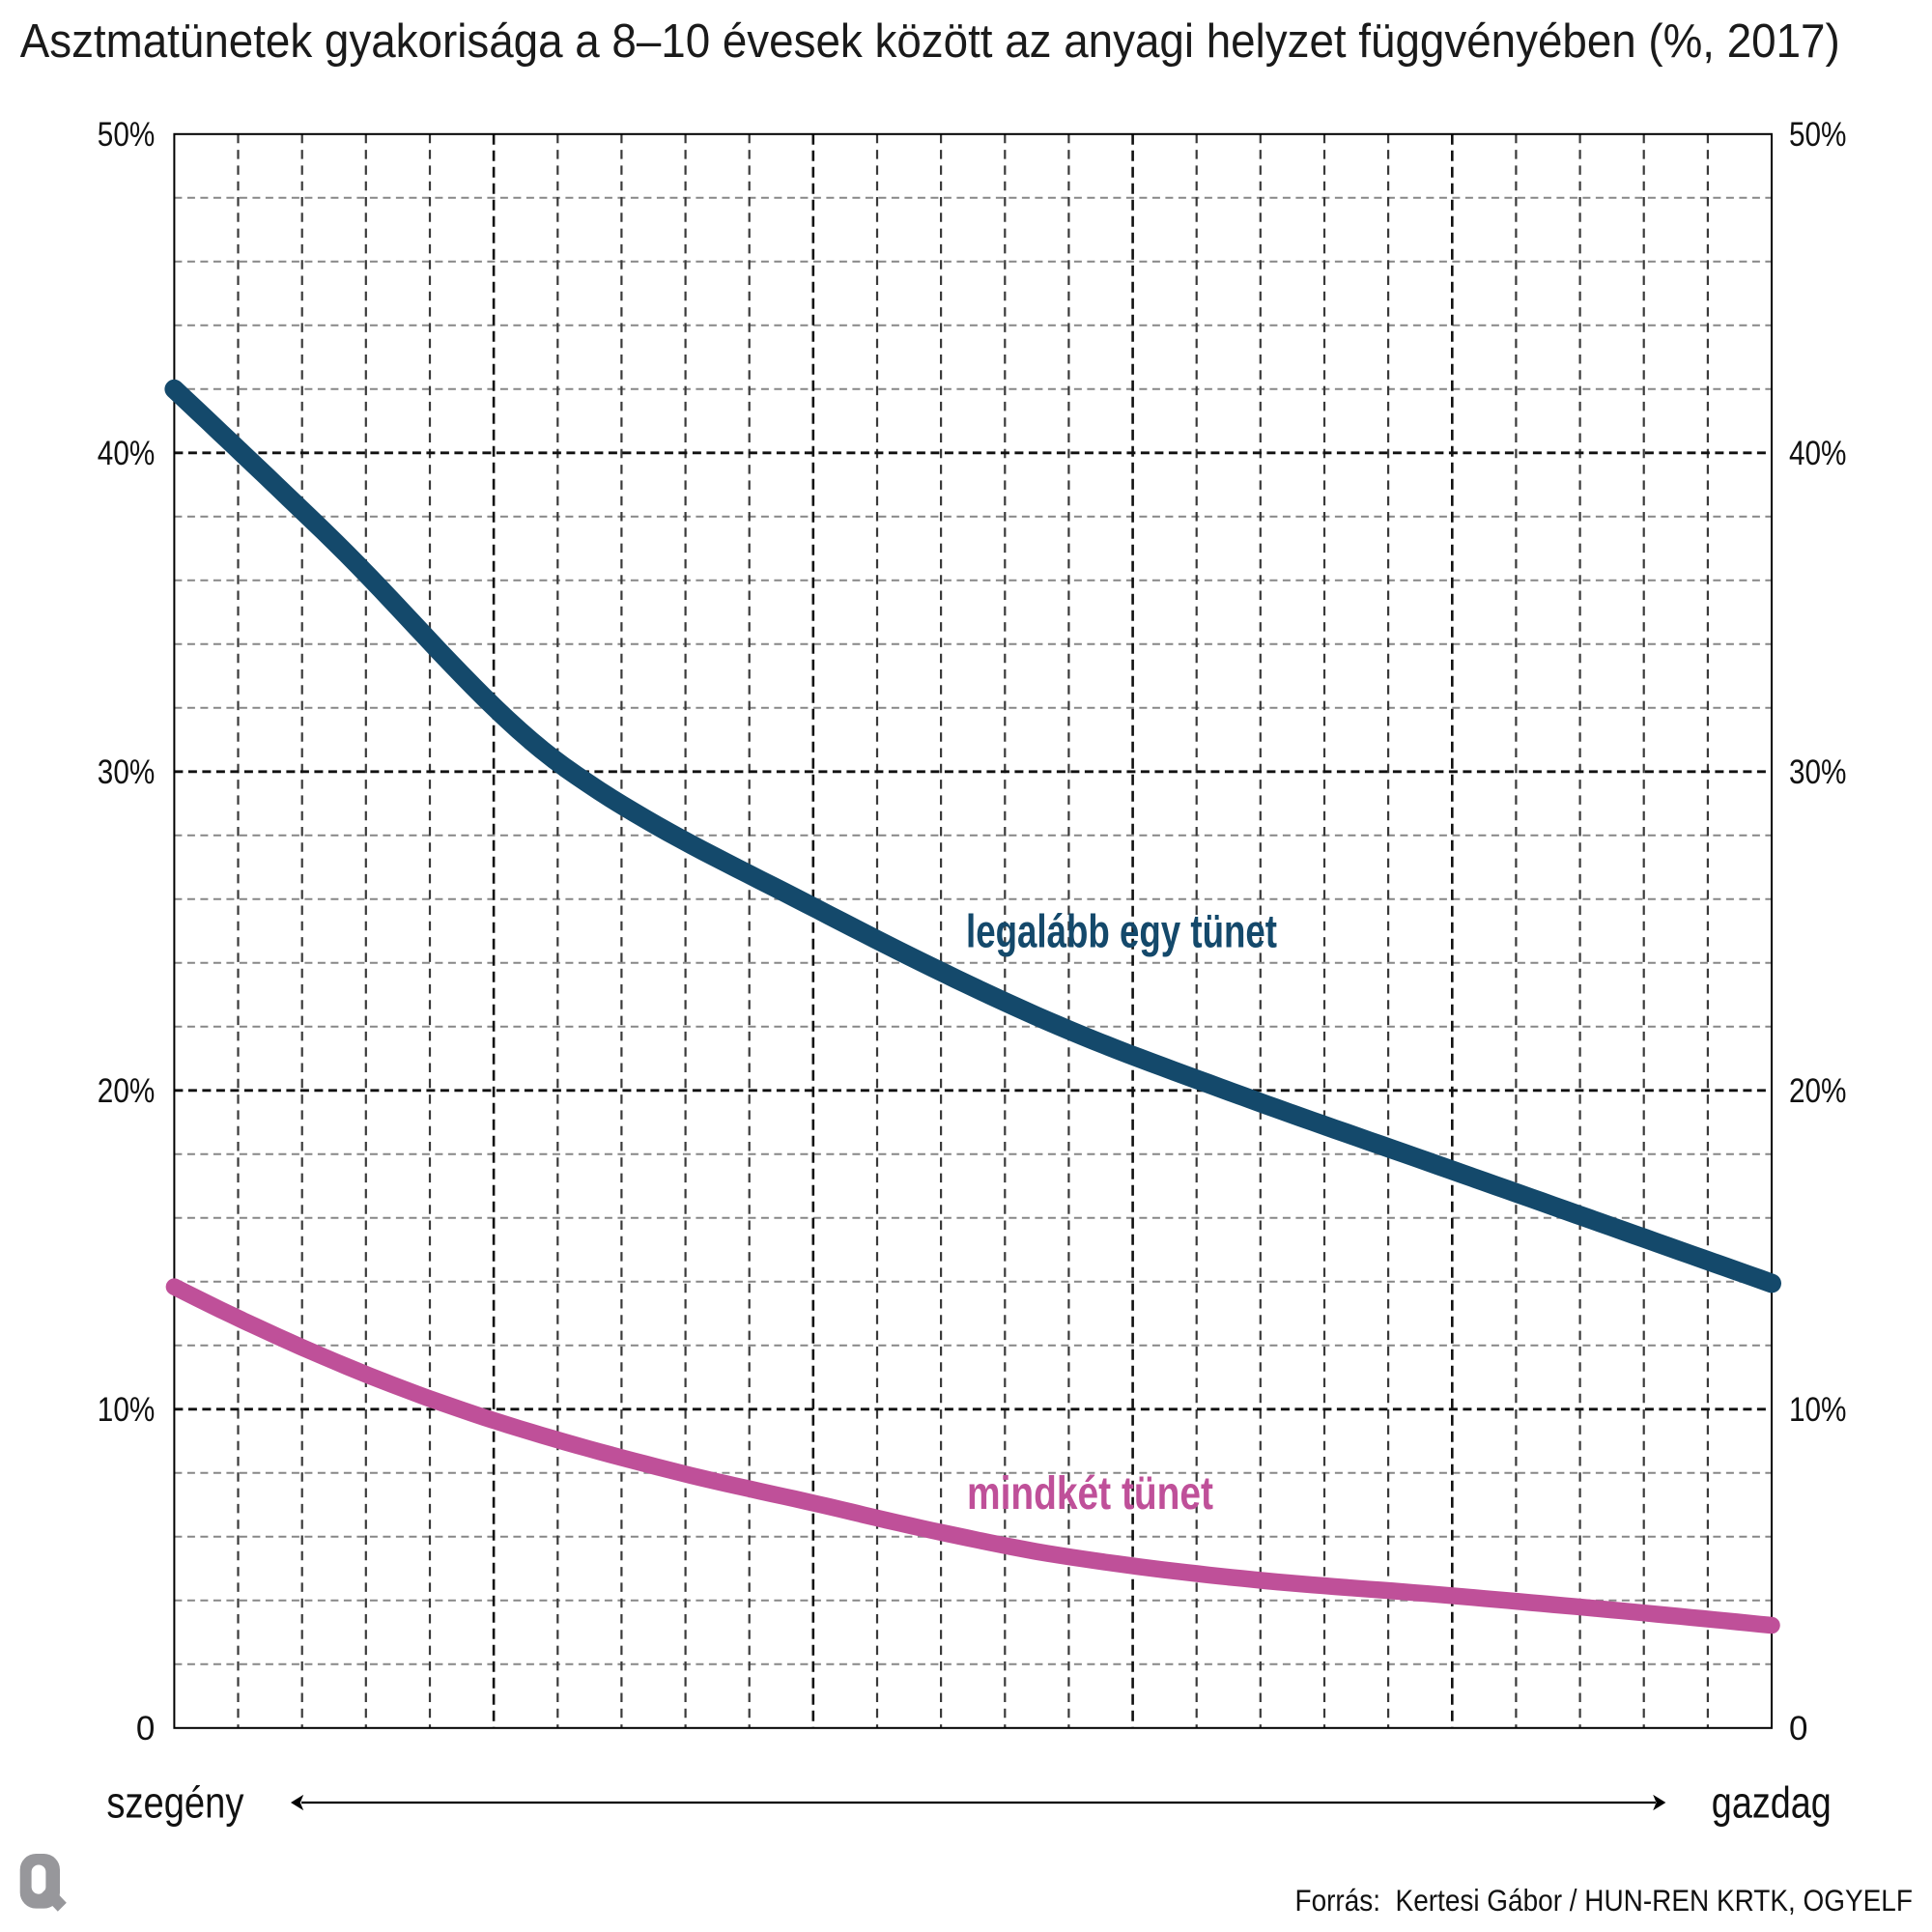  What do you see at coordinates (1121, 931) in the screenshot?
I see `svg-text: legalább egy tünet` at bounding box center [1121, 931].